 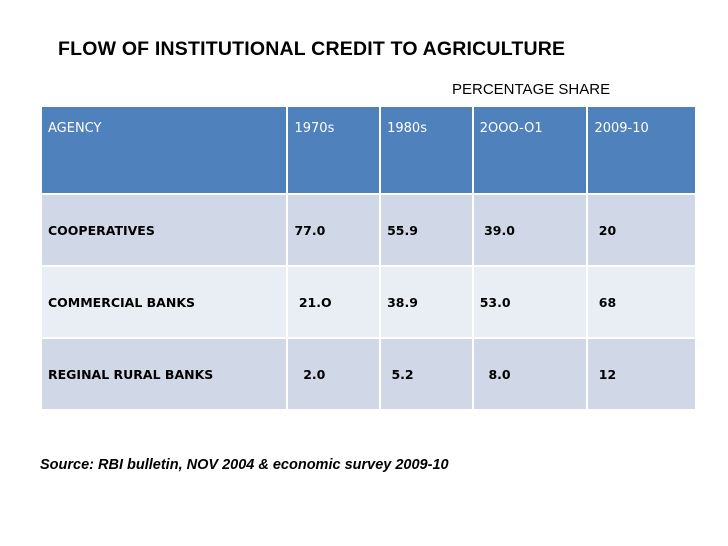 I want to click on cell-value: 53.0, so click(x=530, y=302).